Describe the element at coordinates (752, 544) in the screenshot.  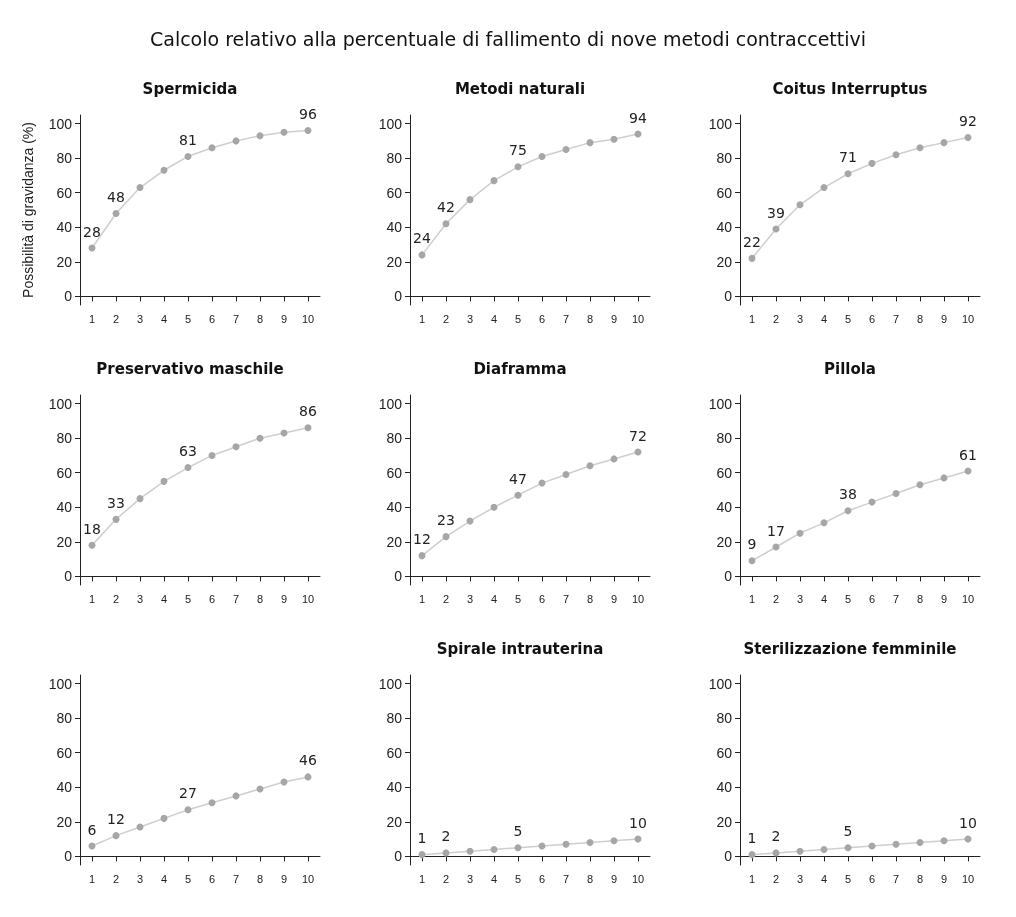
I see `data-label: 9` at that location.